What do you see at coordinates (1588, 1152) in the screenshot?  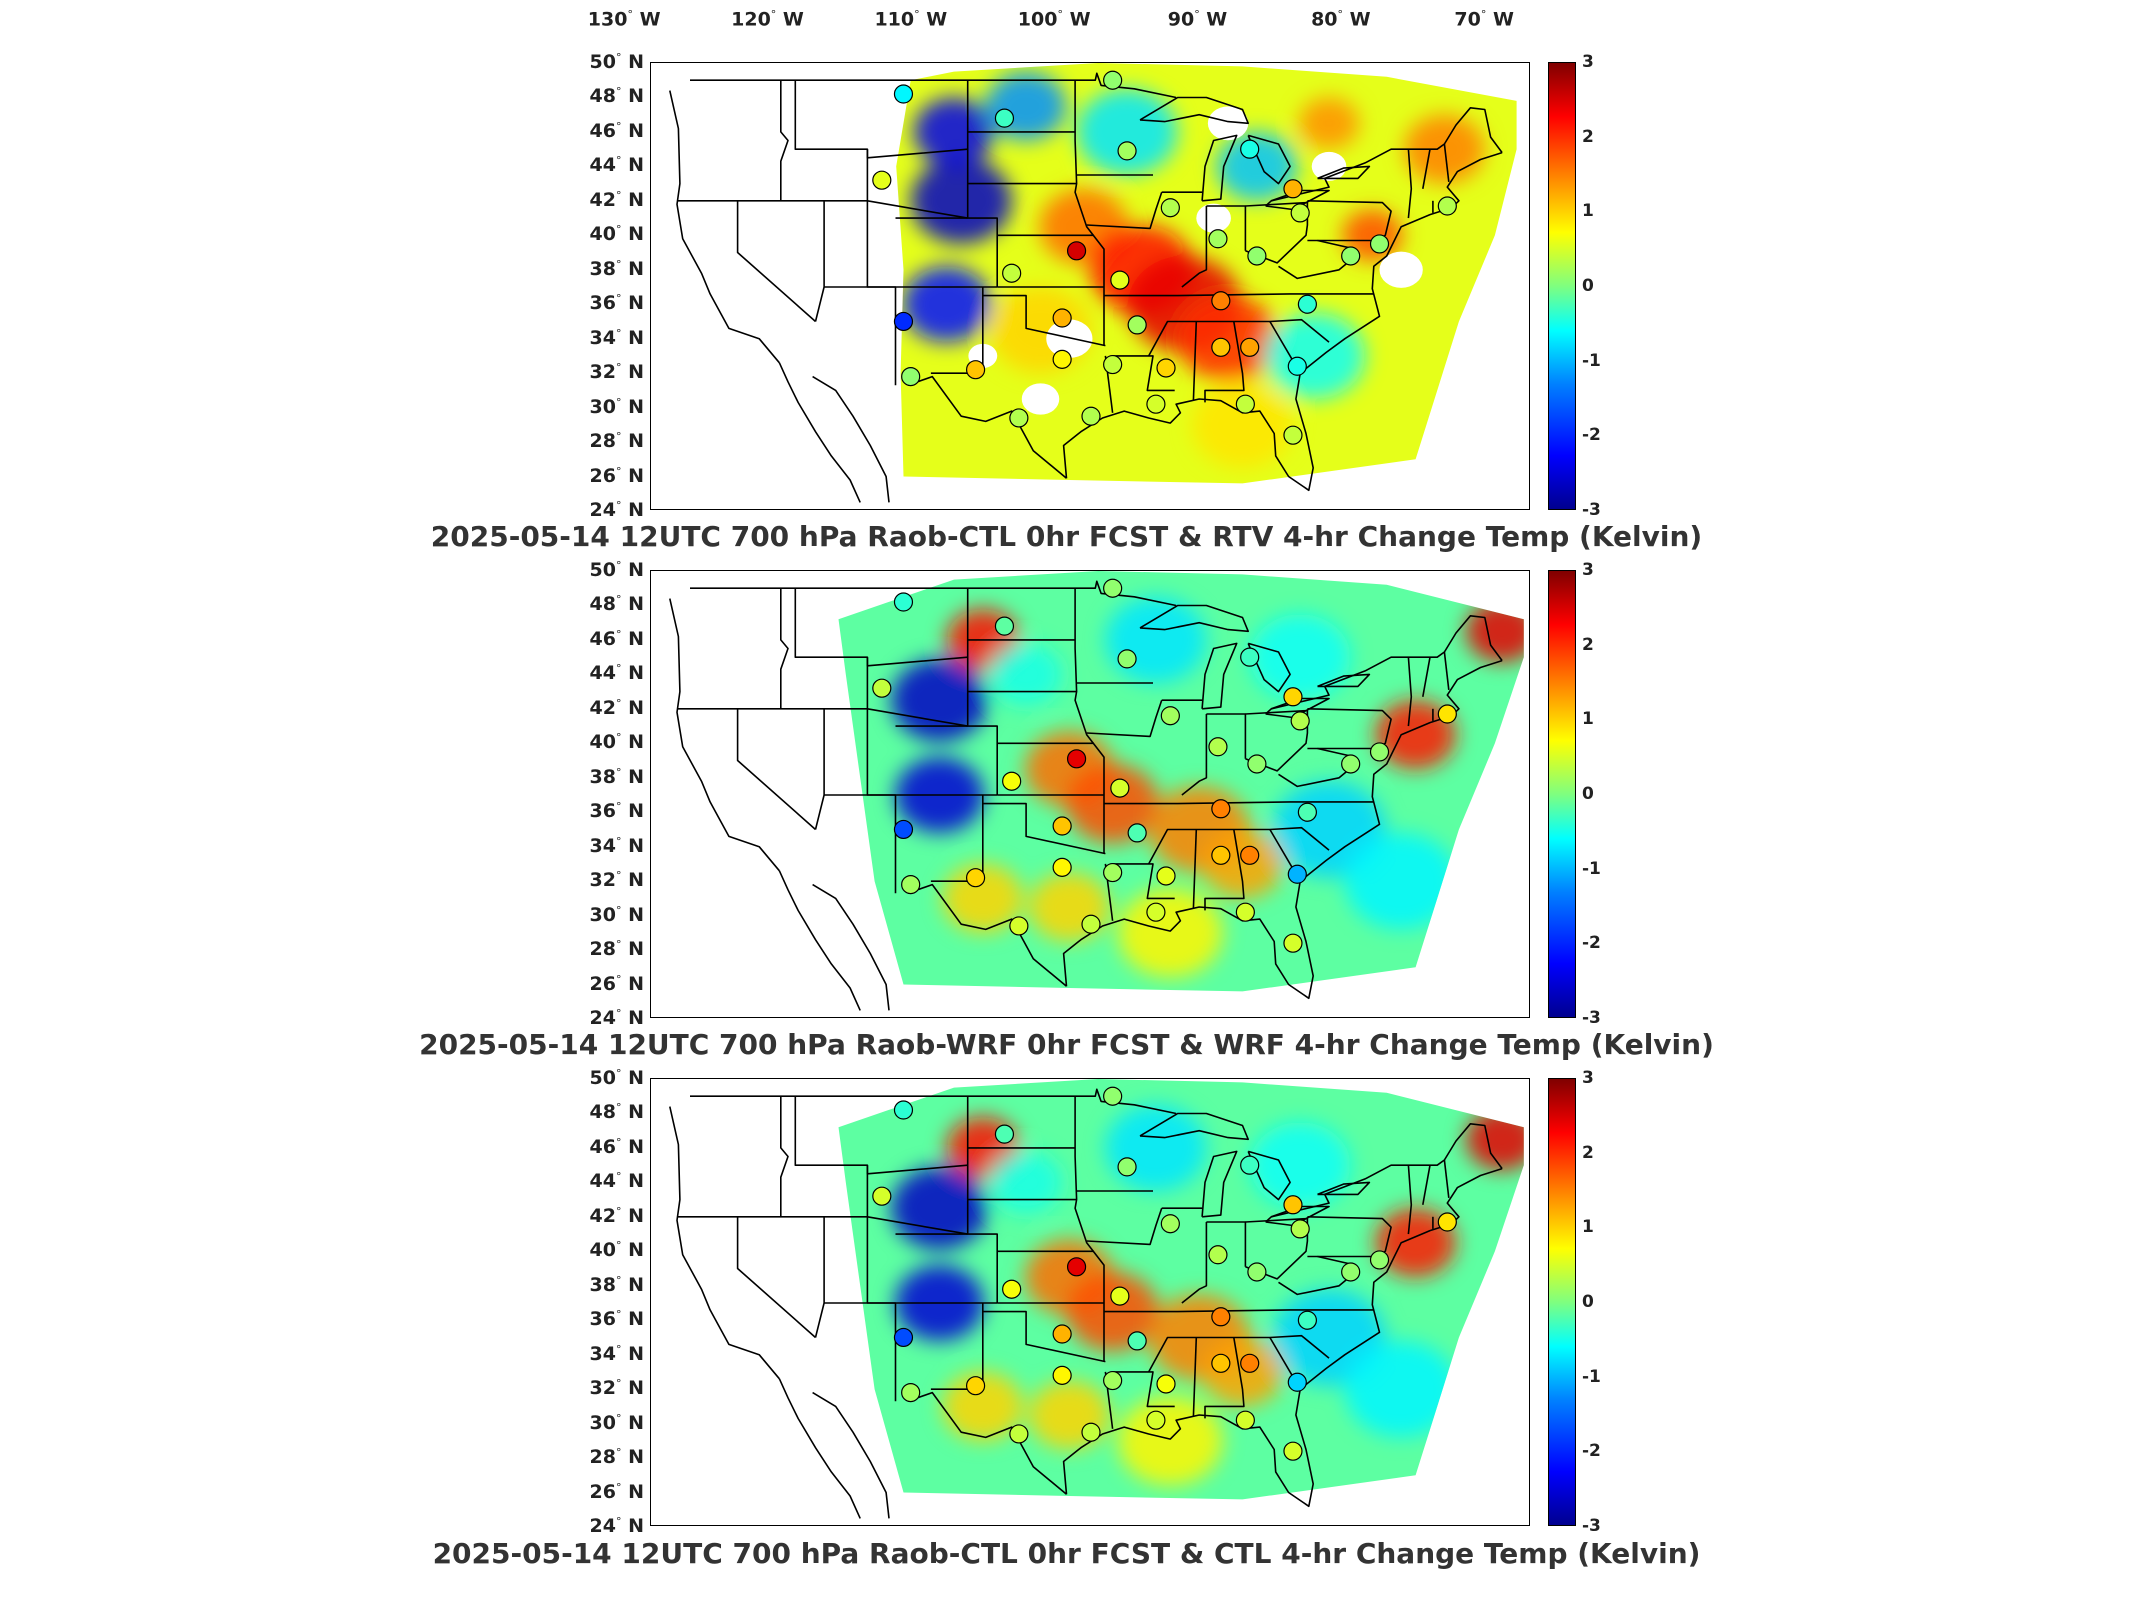 I see `colorbar-tick-label: 2` at bounding box center [1588, 1152].